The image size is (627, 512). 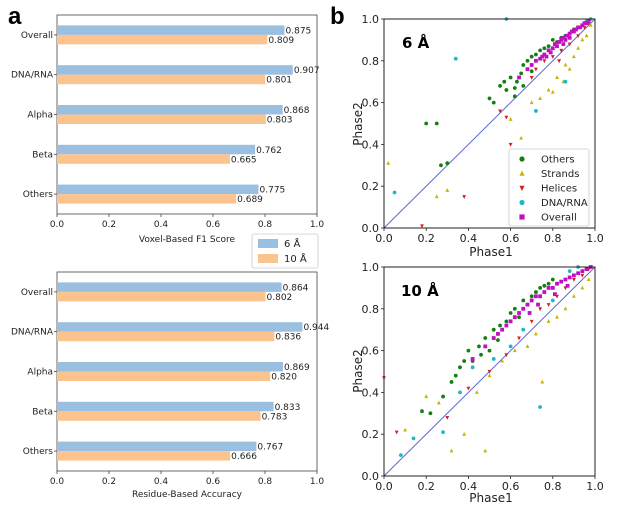 What do you see at coordinates (337, 16) in the screenshot?
I see `panel-label-b: b` at bounding box center [337, 16].